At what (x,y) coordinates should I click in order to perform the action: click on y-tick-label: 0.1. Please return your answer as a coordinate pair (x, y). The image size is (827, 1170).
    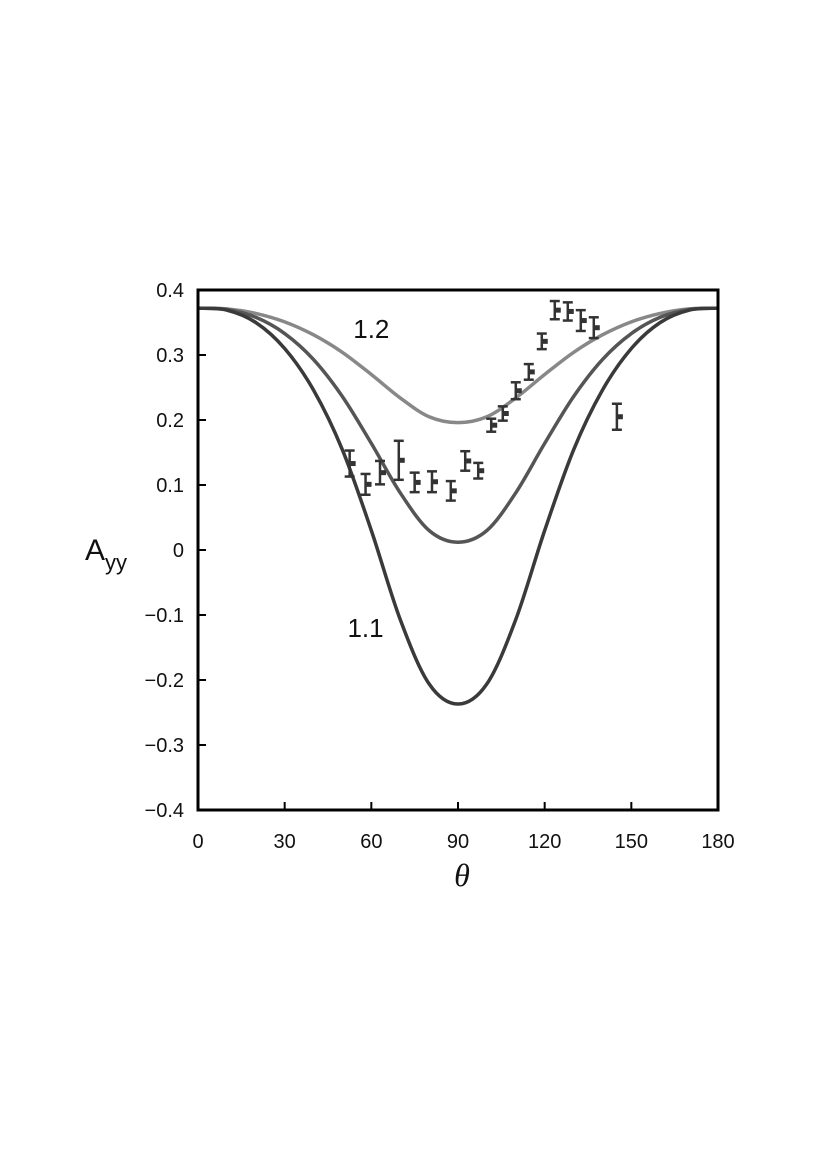
    Looking at the image, I should click on (170, 486).